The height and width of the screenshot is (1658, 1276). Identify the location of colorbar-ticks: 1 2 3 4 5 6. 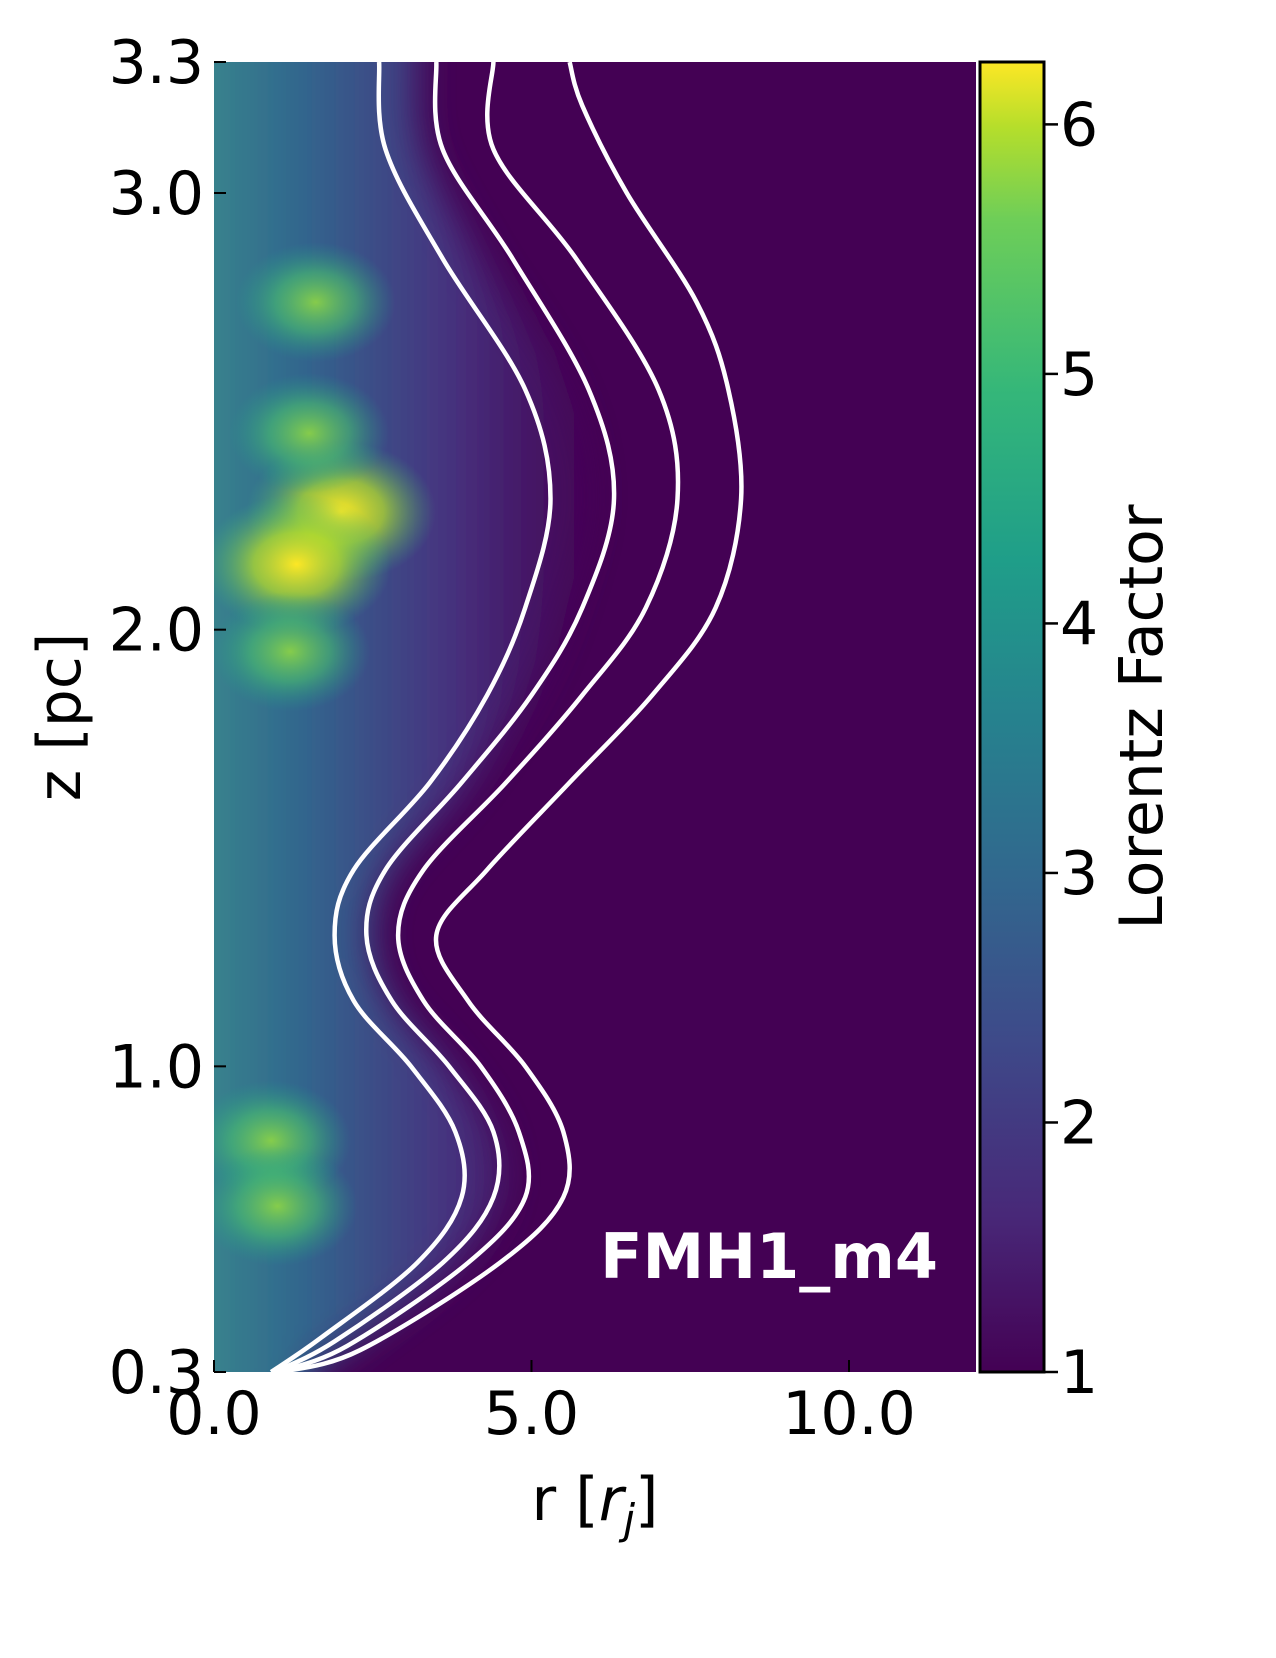
(1071, 749).